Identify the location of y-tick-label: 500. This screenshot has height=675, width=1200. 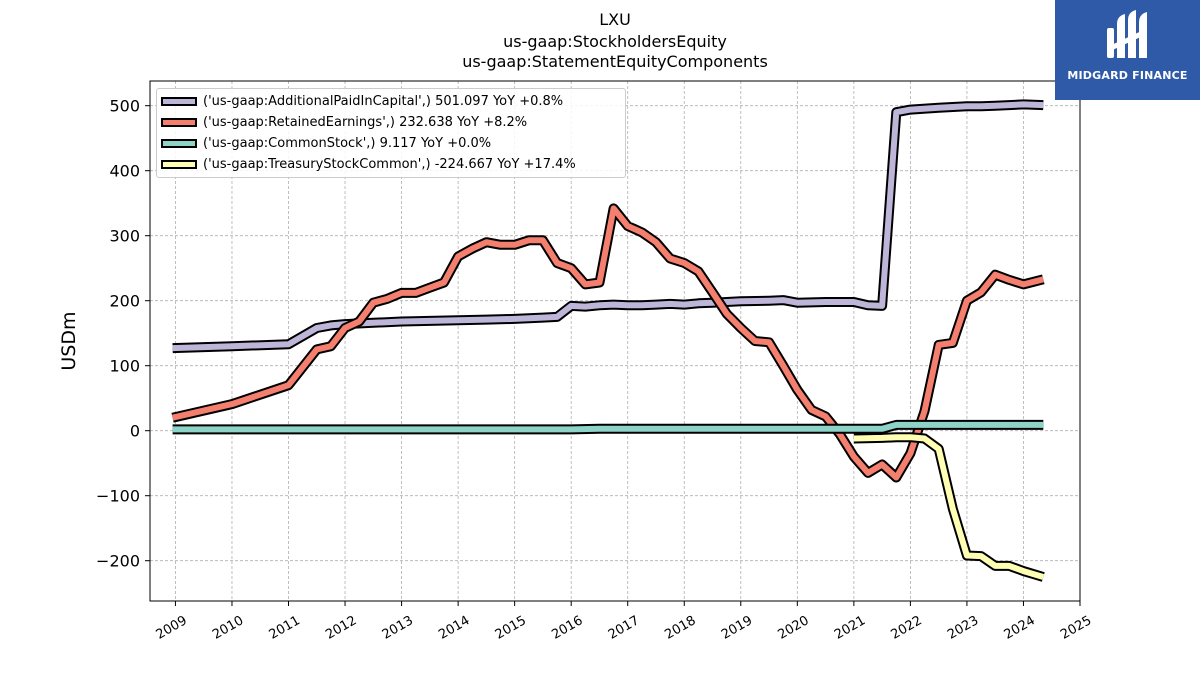
(124, 106).